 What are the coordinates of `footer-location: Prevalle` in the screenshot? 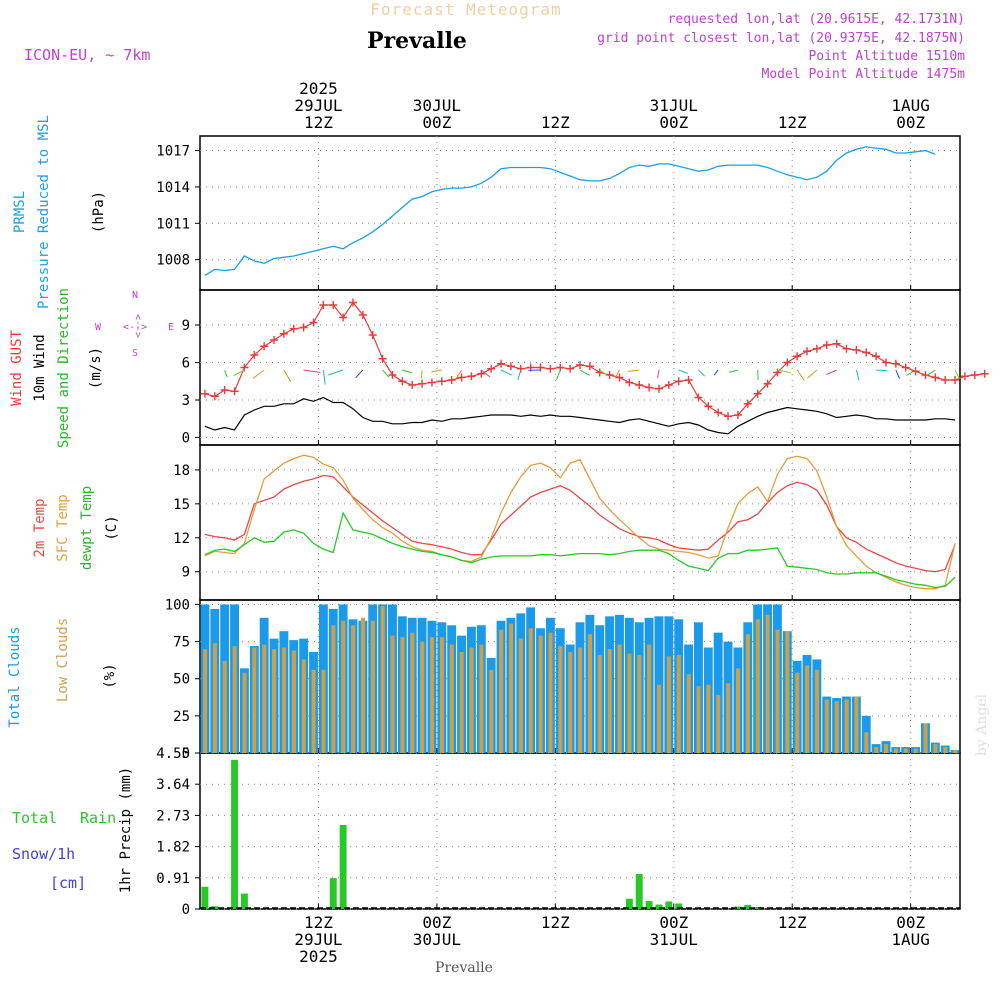 It's located at (464, 968).